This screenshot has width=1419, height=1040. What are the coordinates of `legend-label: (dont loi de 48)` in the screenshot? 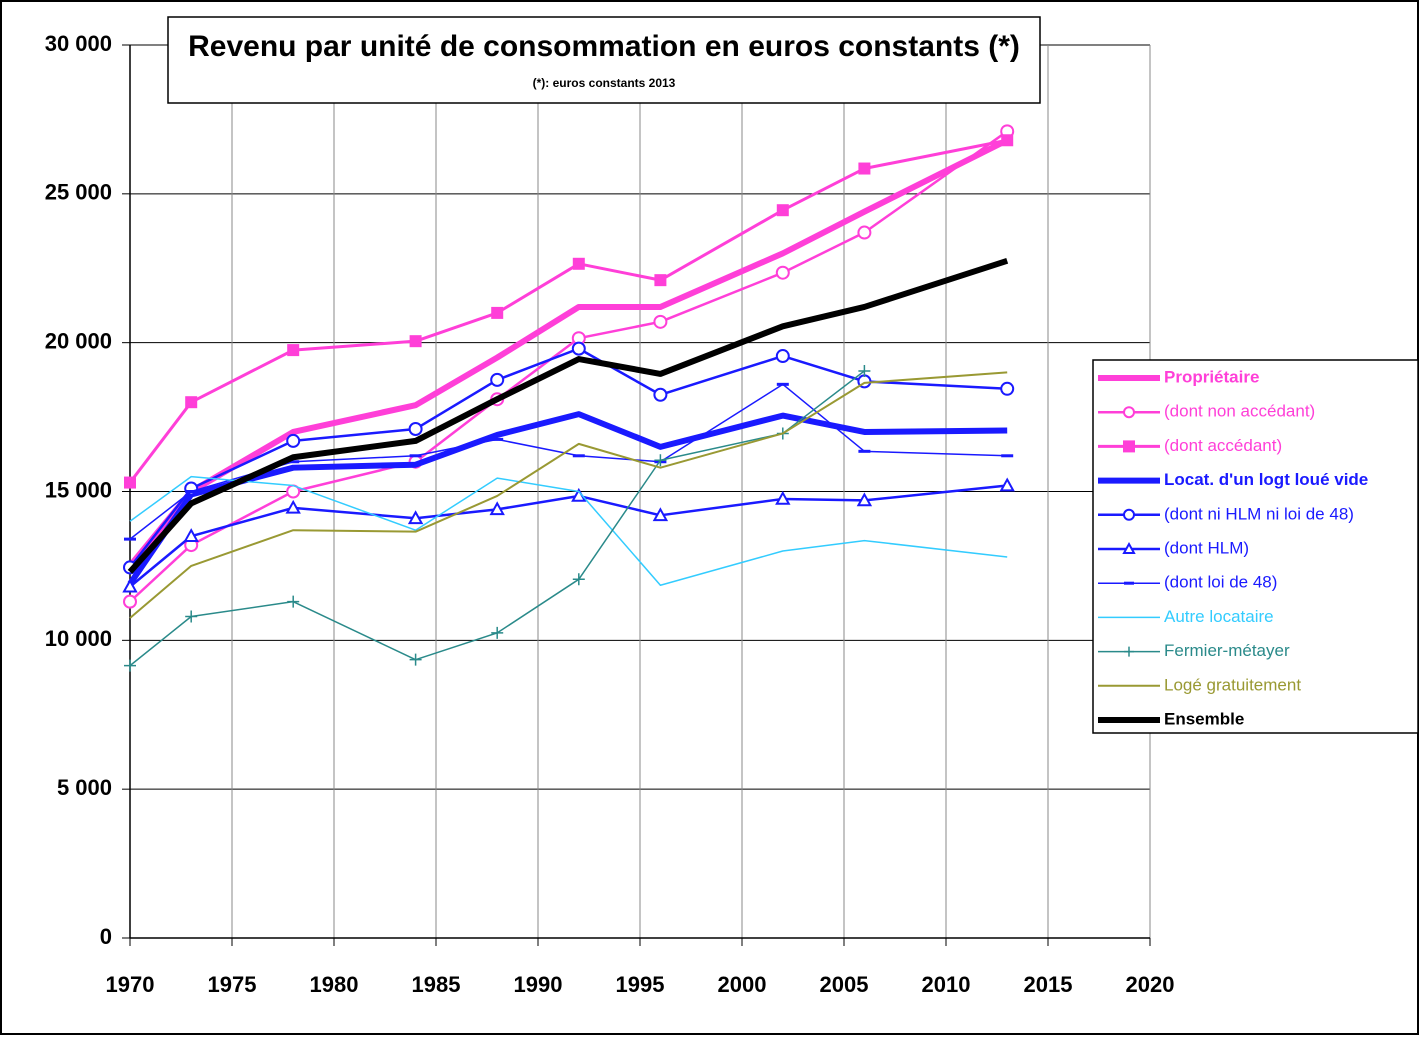 It's located at (1220, 582).